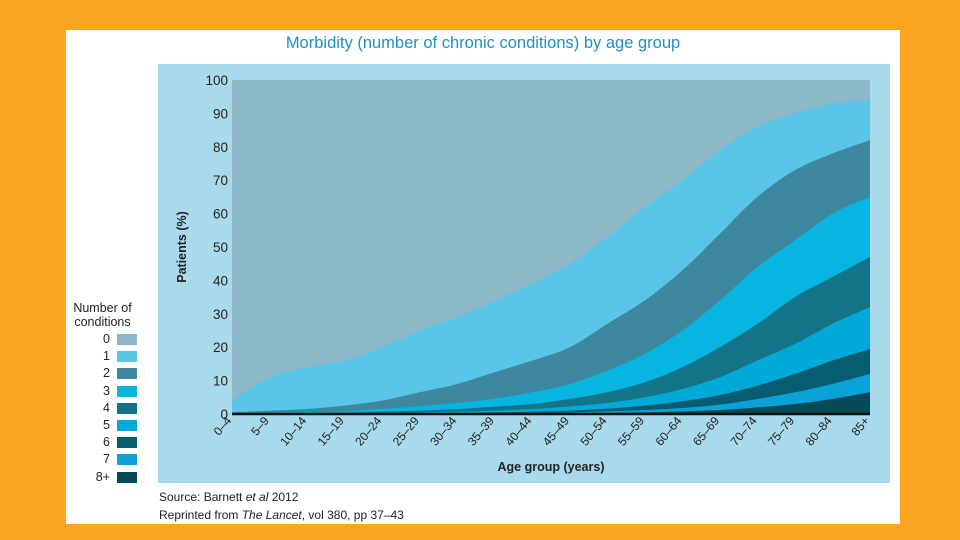 This screenshot has height=540, width=960. I want to click on legend-label: 0, so click(106, 339).